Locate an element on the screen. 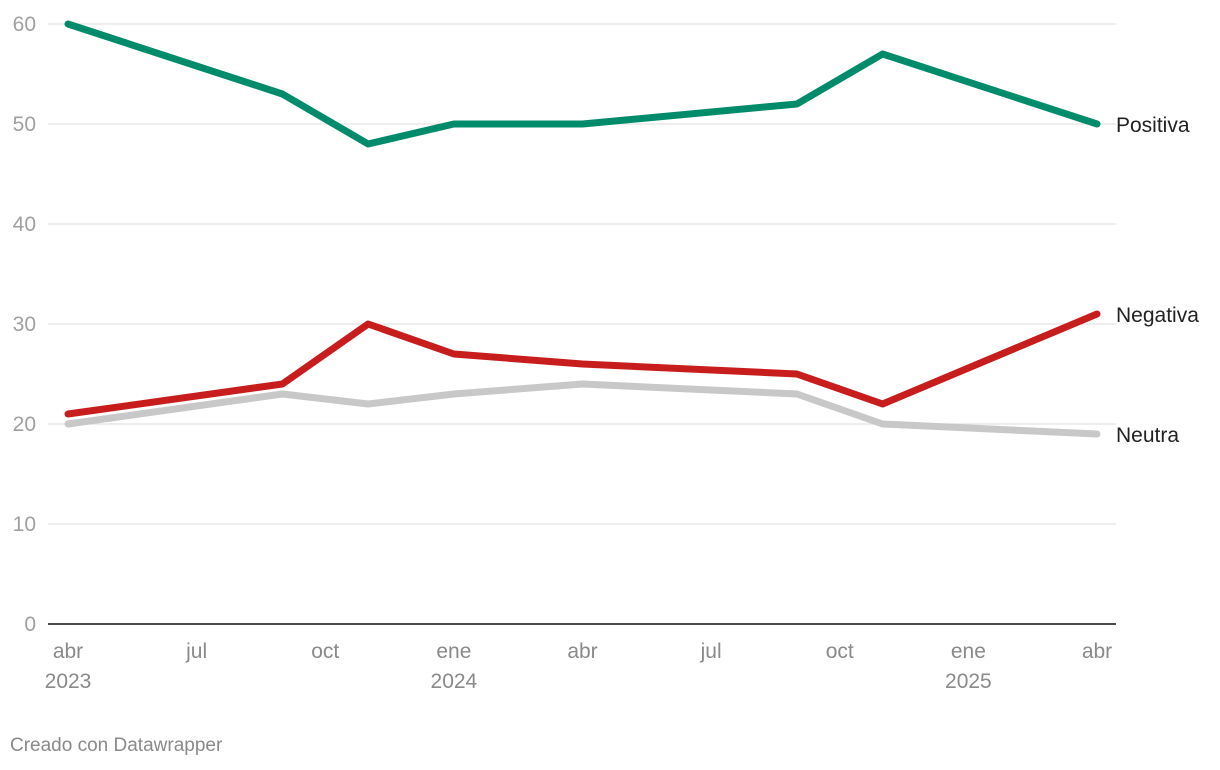 The height and width of the screenshot is (770, 1220). y-axis-ticks: 0 10 20 30 40 50 60 is located at coordinates (24, 324).